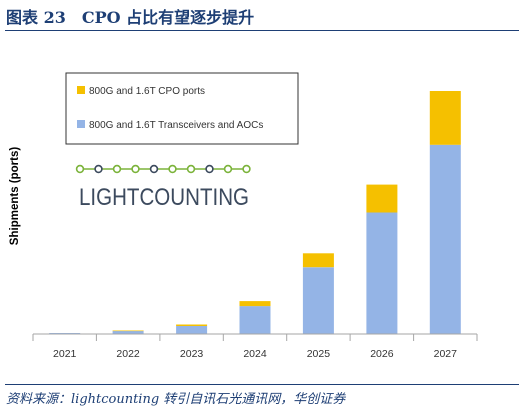 This screenshot has width=524, height=415. I want to click on logo-wordmark: LIGHTCOUNTING, so click(164, 197).